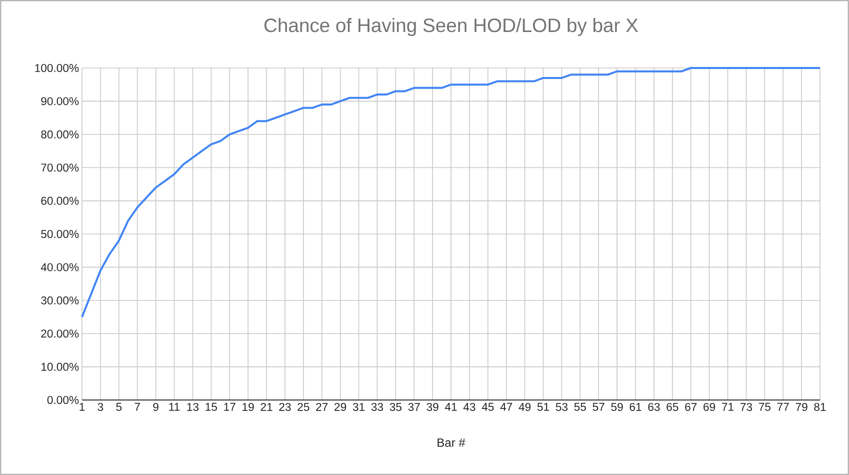 Image resolution: width=849 pixels, height=475 pixels. What do you see at coordinates (60, 366) in the screenshot?
I see `y-tick-label: 10.00%` at bounding box center [60, 366].